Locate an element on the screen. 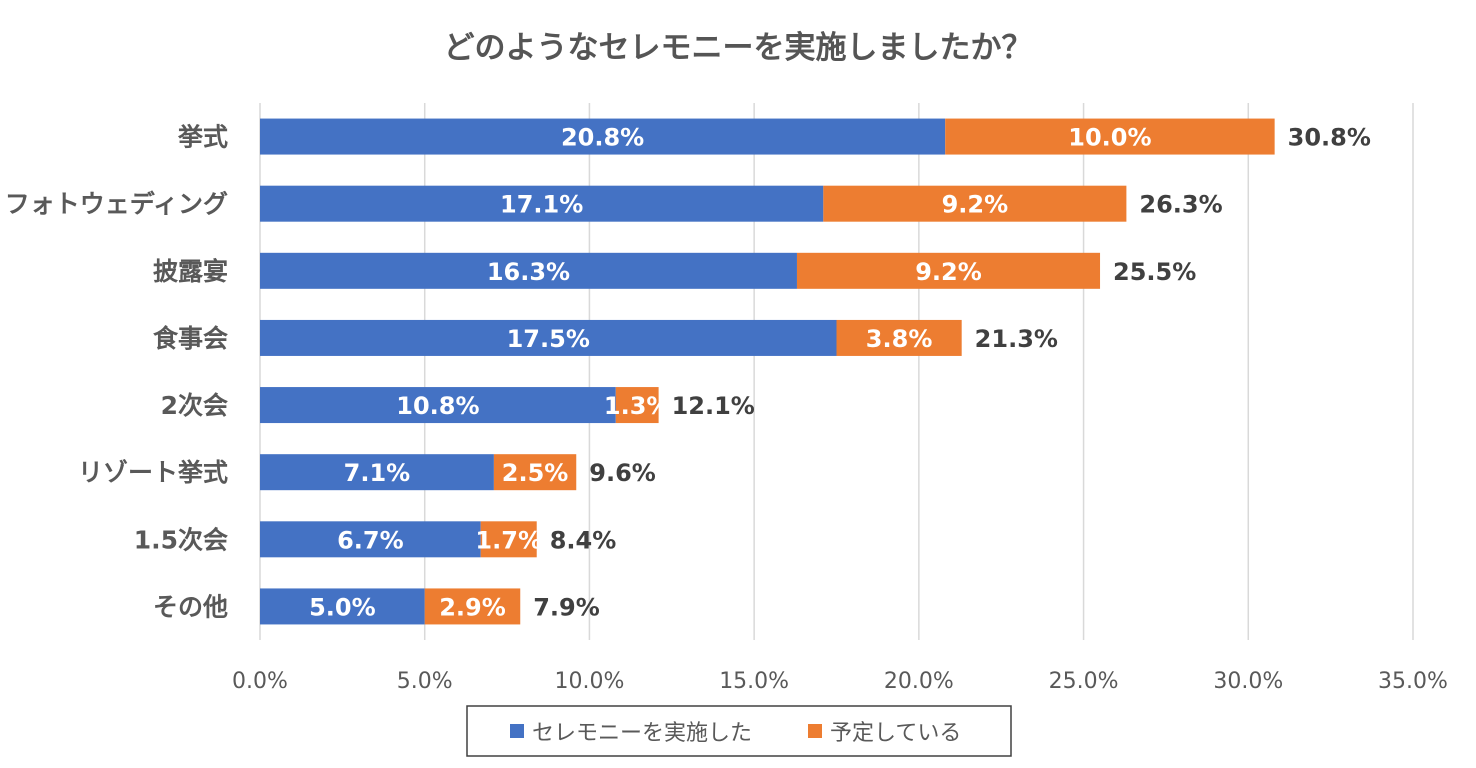  category-label: 食事会 is located at coordinates (190, 338).